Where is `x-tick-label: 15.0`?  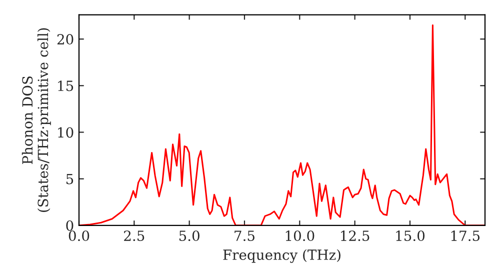 x-tick-label: 15.0 is located at coordinates (410, 236).